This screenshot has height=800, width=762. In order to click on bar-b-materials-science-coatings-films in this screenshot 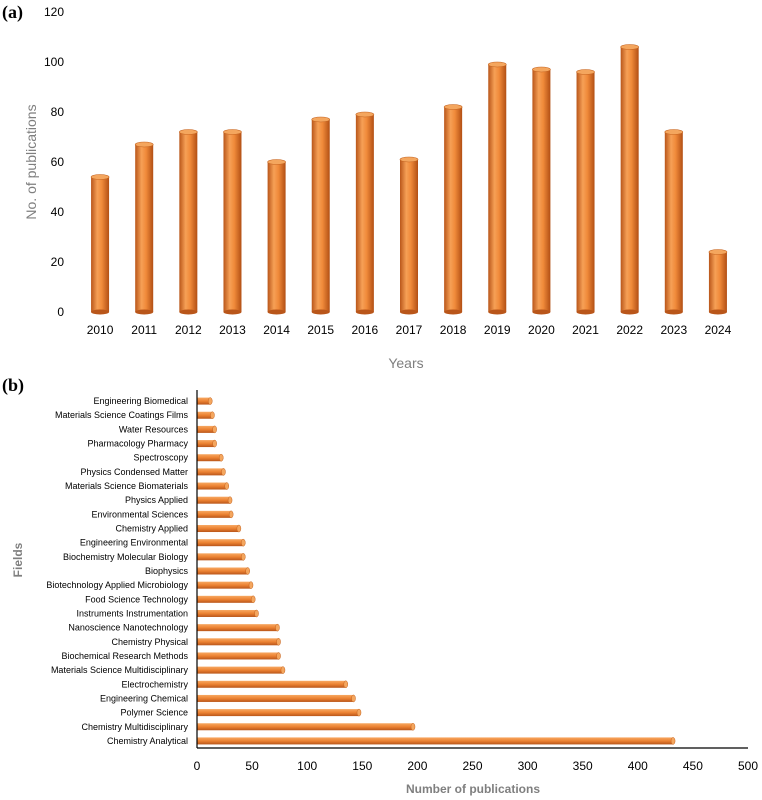, I will do `click(206, 415)`.